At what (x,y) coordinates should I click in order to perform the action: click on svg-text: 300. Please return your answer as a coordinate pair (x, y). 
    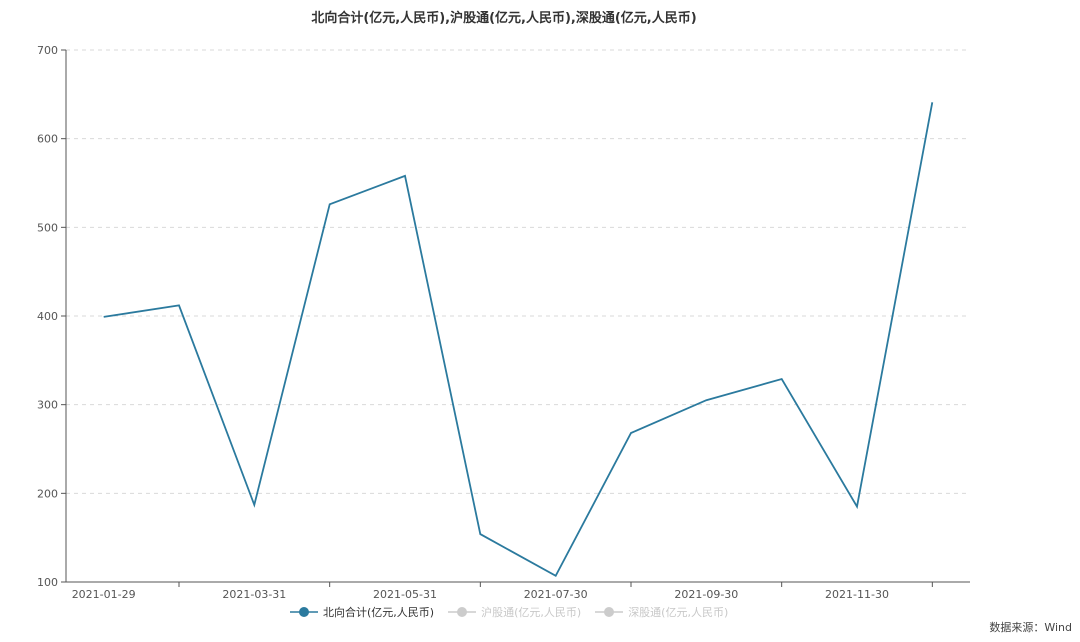
    Looking at the image, I should click on (47, 405).